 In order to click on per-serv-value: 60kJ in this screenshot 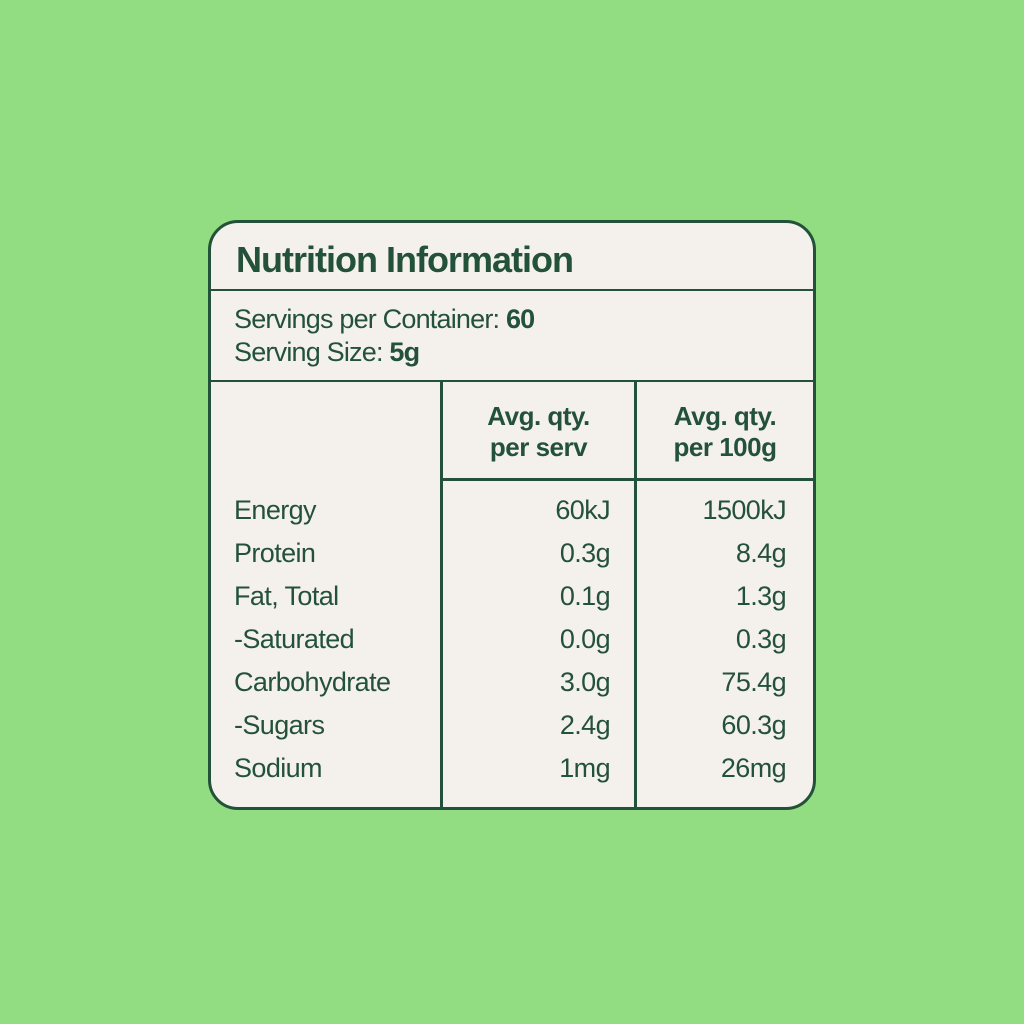, I will do `click(582, 510)`.